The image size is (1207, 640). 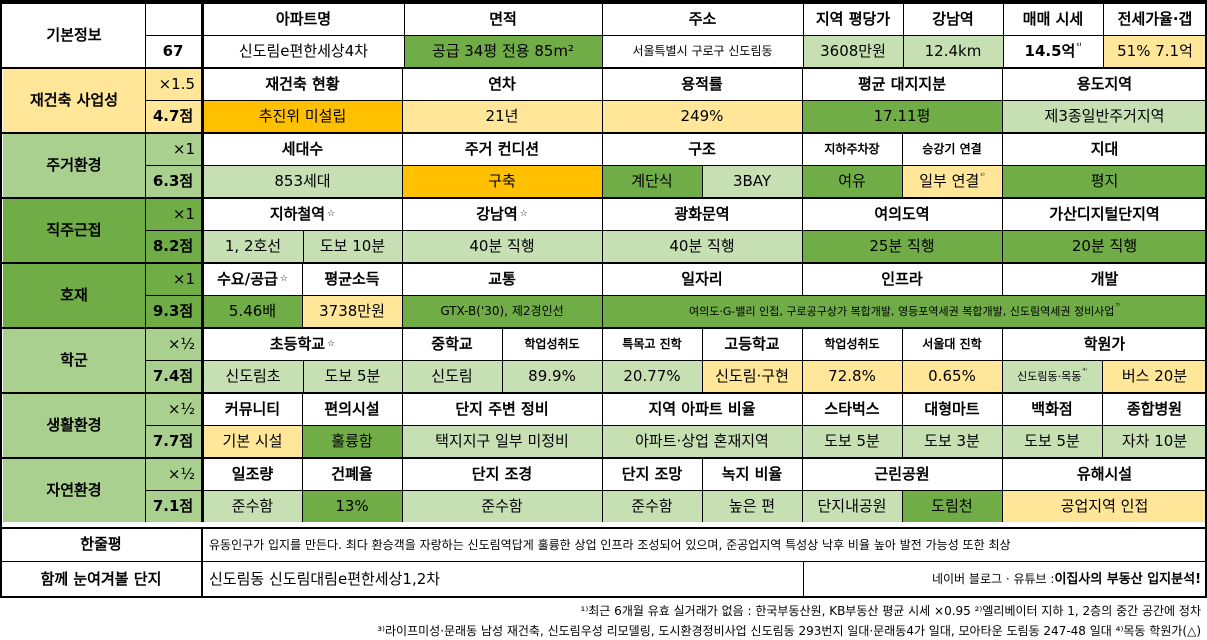 I want to click on value-cell: 공급 34평 전용 85m², so click(x=503, y=51).